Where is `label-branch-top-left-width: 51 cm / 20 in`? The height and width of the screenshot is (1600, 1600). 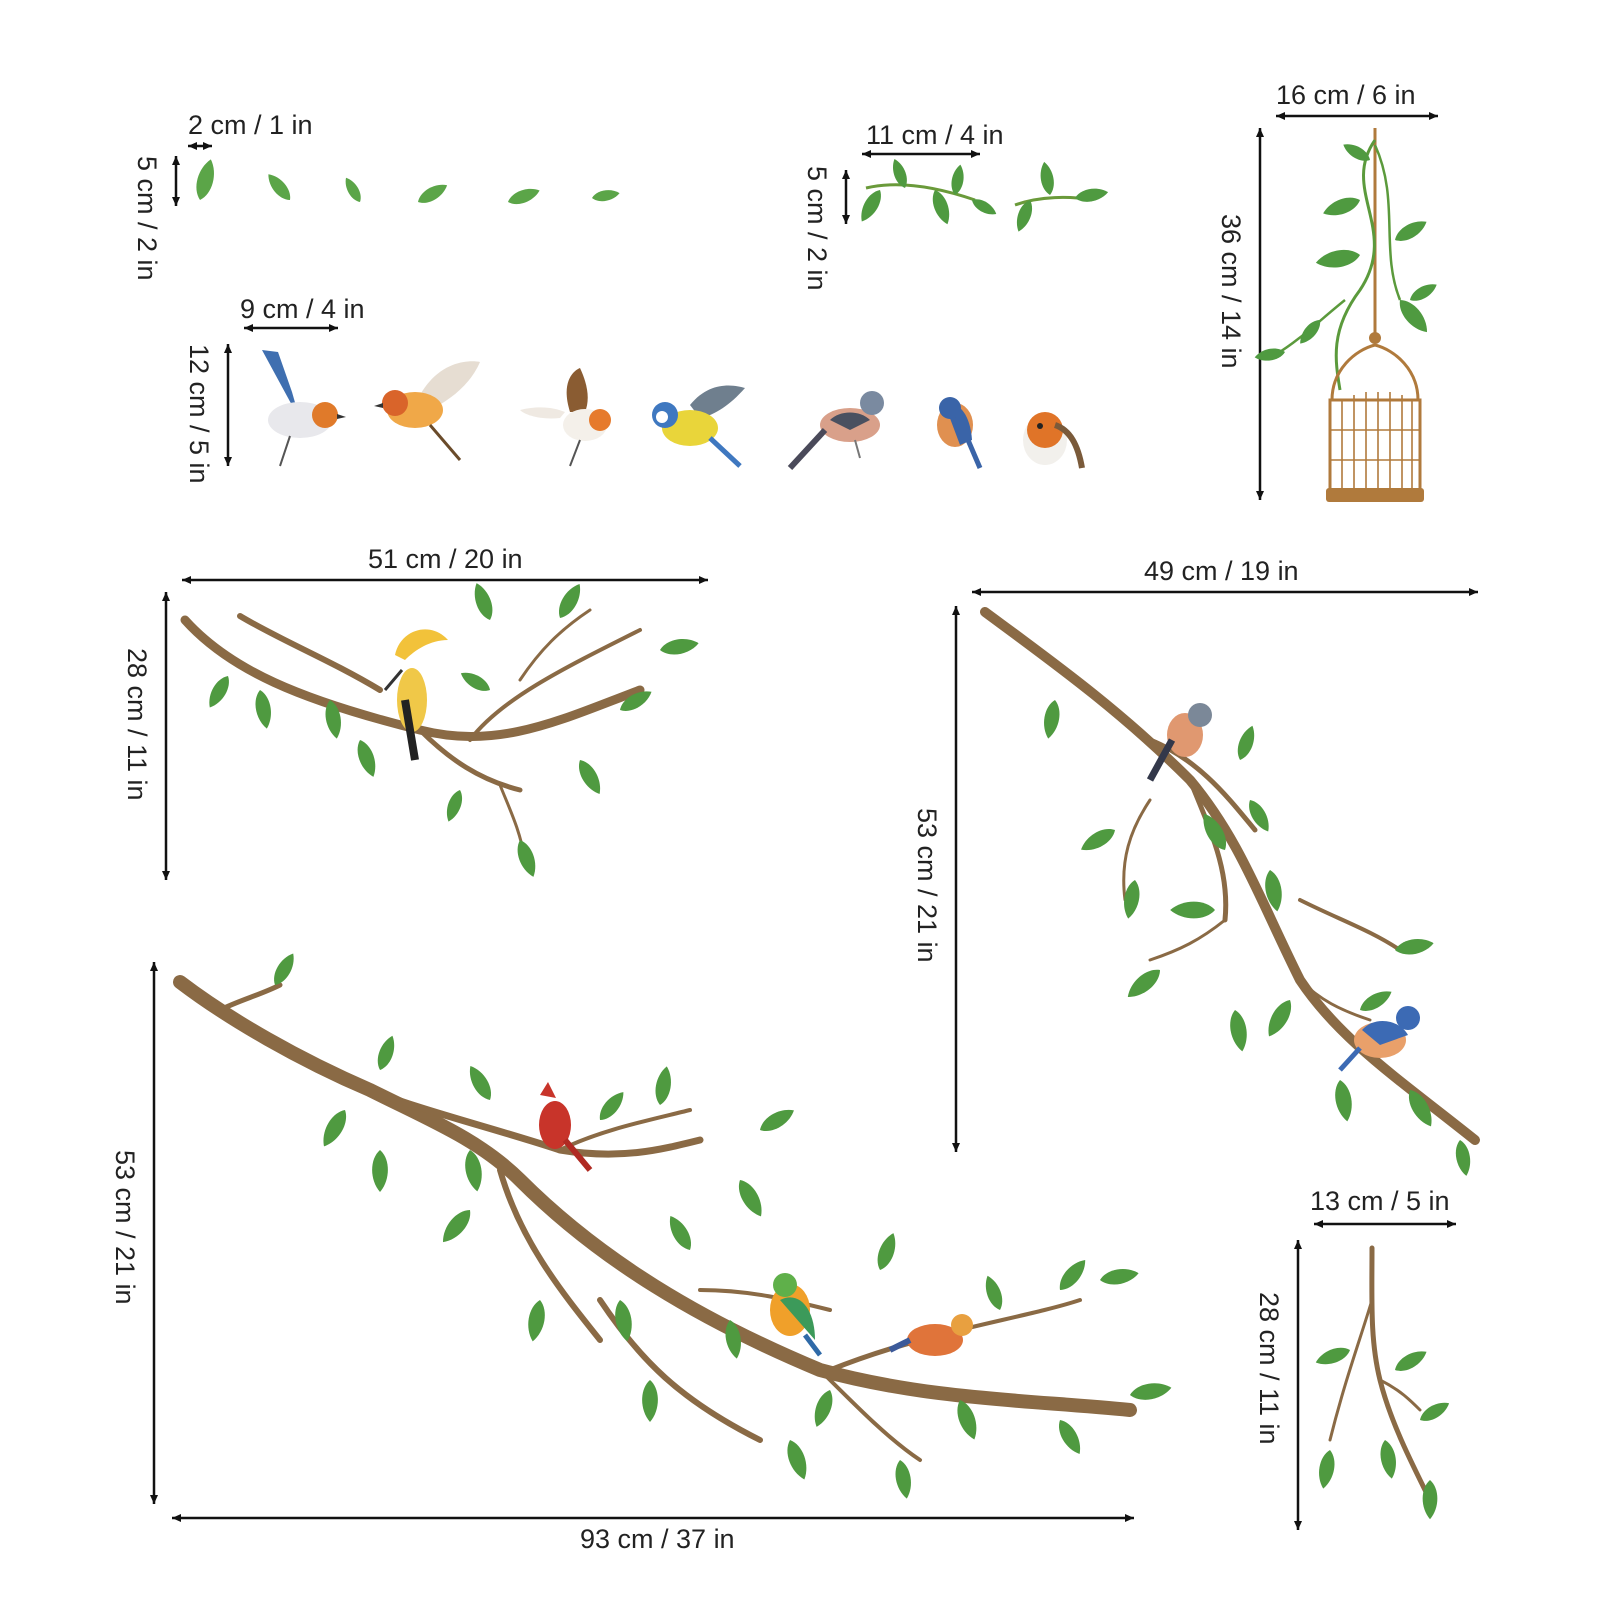
label-branch-top-left-width: 51 cm / 20 in is located at coordinates (445, 559).